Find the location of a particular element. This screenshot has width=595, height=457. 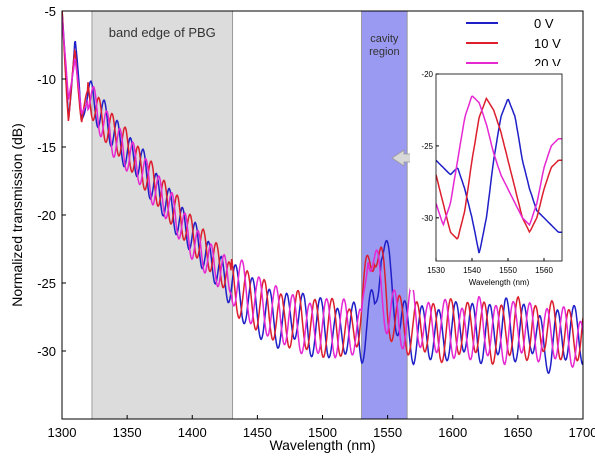

y-tick-label: -15 is located at coordinates (46, 147).